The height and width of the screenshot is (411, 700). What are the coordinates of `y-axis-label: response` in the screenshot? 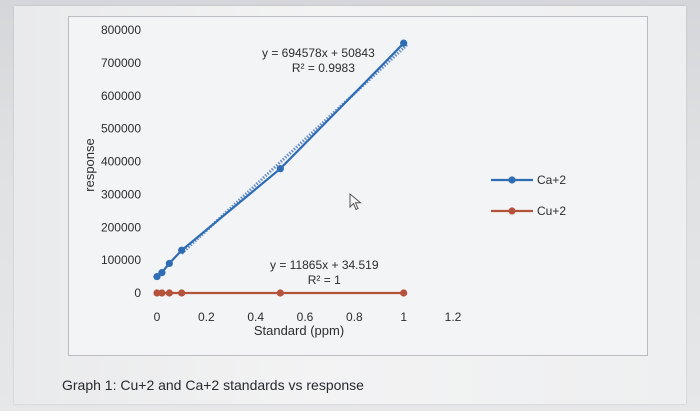 It's located at (89, 164).